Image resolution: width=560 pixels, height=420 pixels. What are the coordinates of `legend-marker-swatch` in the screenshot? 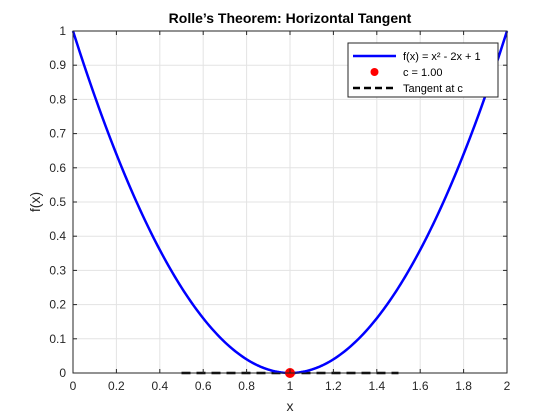 It's located at (374, 72).